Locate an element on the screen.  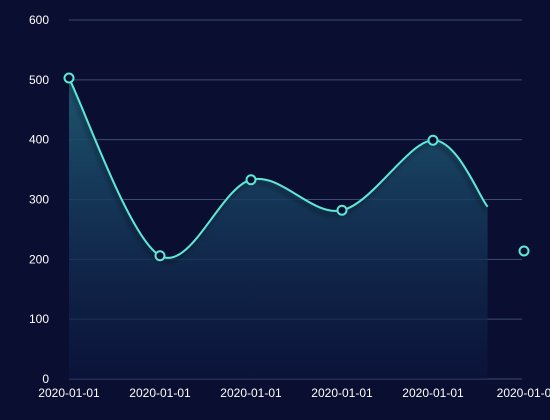
y-tick-label: 600 is located at coordinates (39, 20).